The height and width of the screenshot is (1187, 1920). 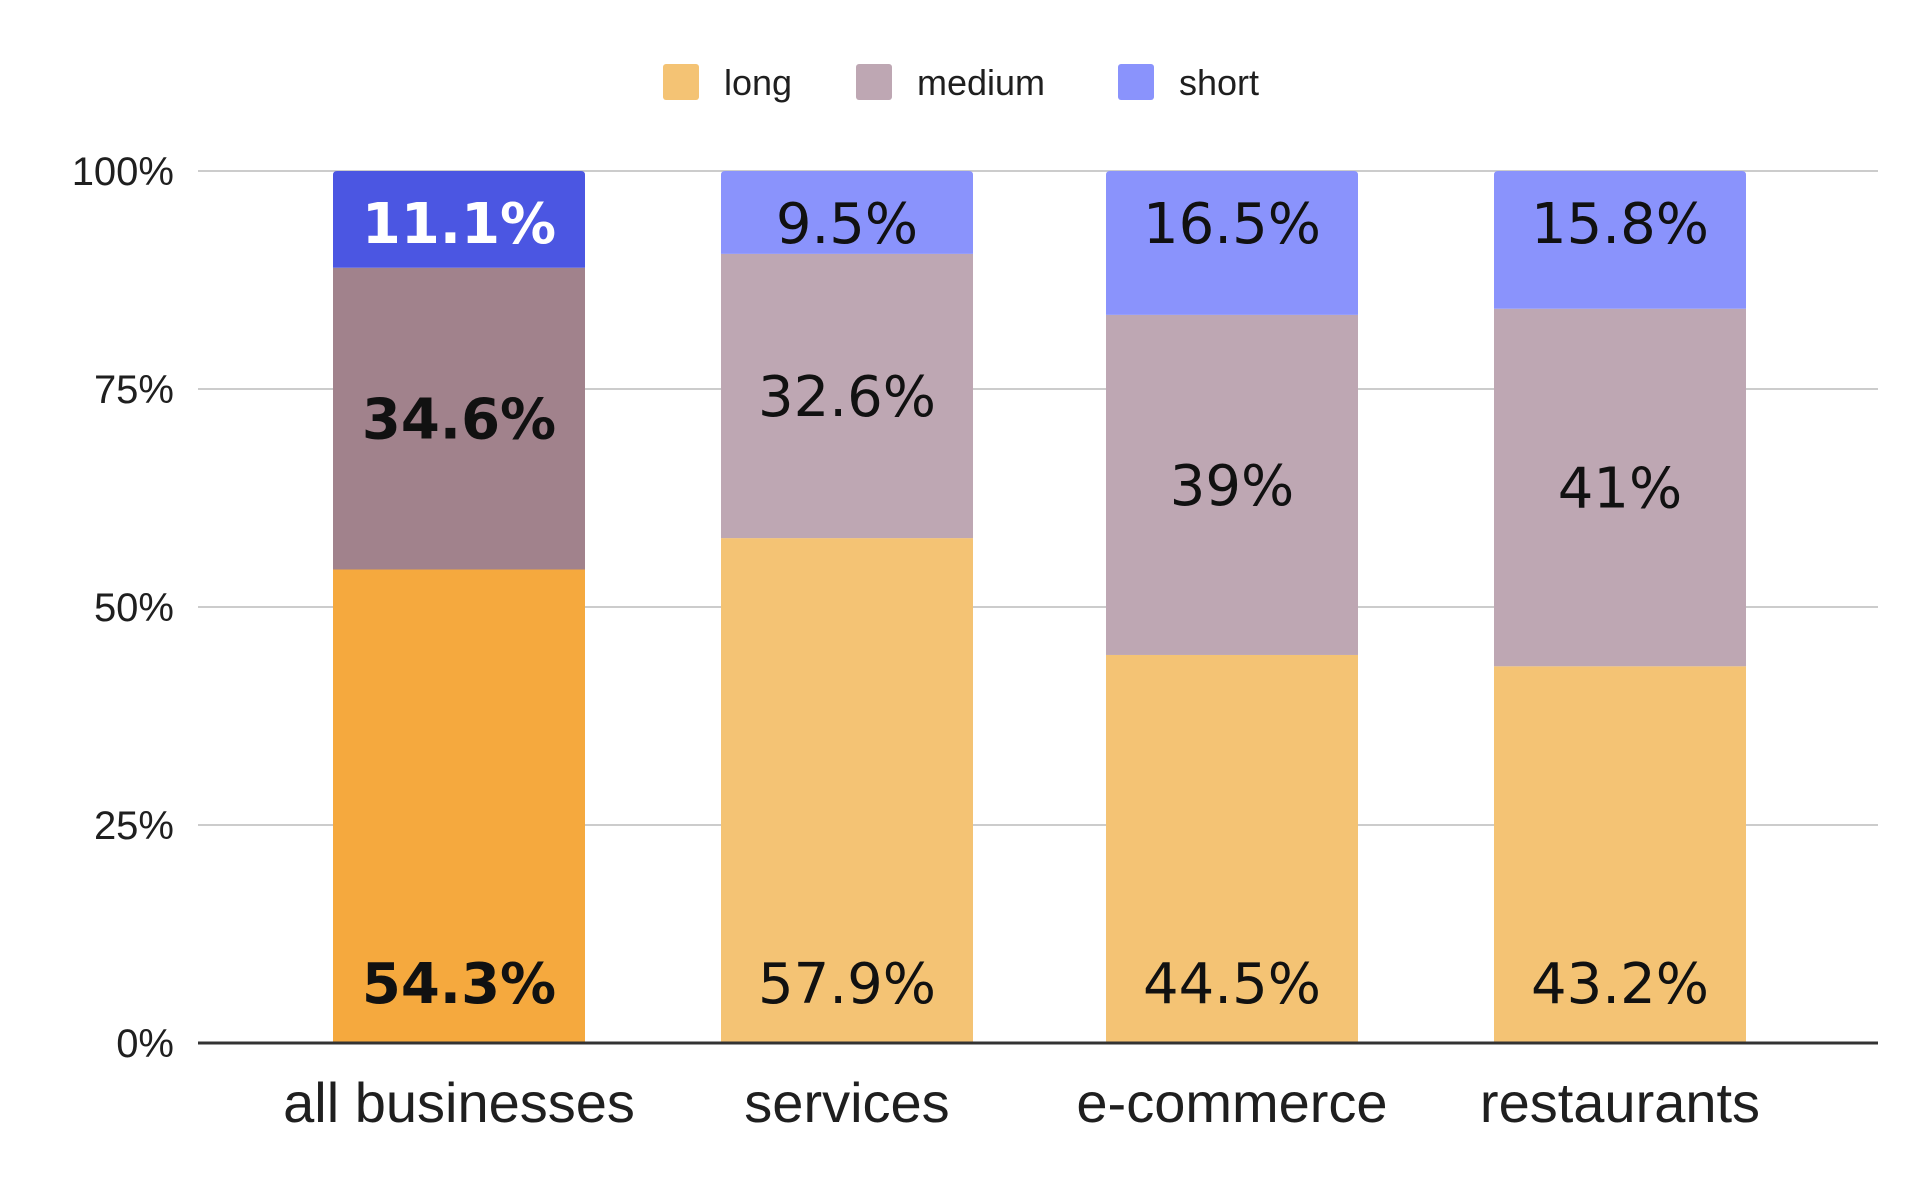 I want to click on bar-services-long, so click(x=847, y=790).